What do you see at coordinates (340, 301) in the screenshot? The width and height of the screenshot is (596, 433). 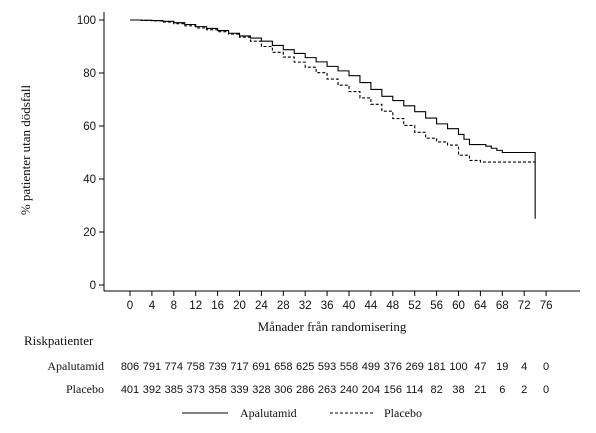 I see `x-tick-group: 0 4 8 12 16 20 24 28 32 36 40 44 48 52 56 60 64 68 72 76` at bounding box center [340, 301].